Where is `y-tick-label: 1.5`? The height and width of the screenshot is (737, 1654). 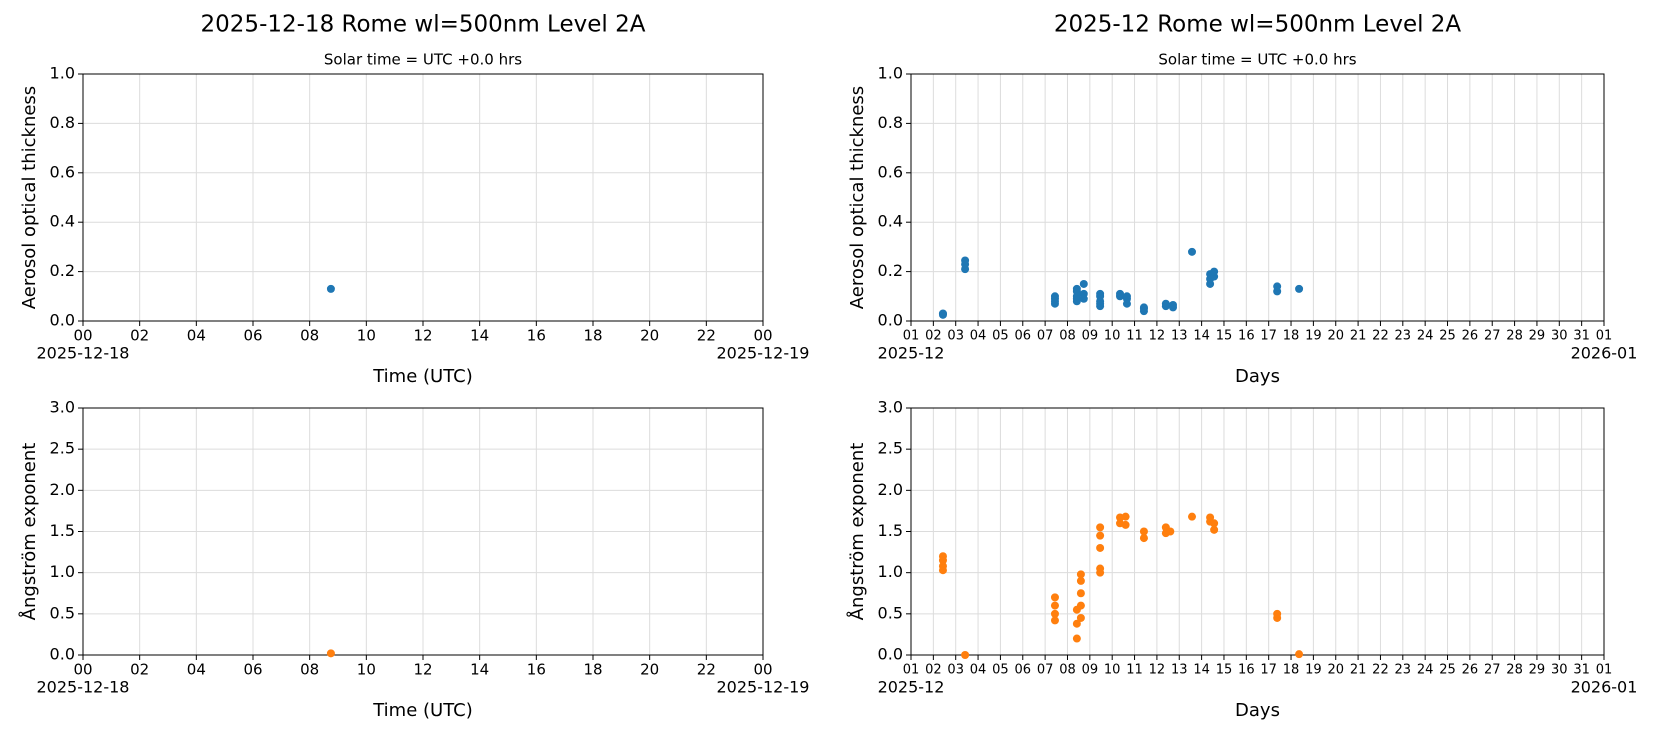 y-tick-label: 1.5 is located at coordinates (890, 530).